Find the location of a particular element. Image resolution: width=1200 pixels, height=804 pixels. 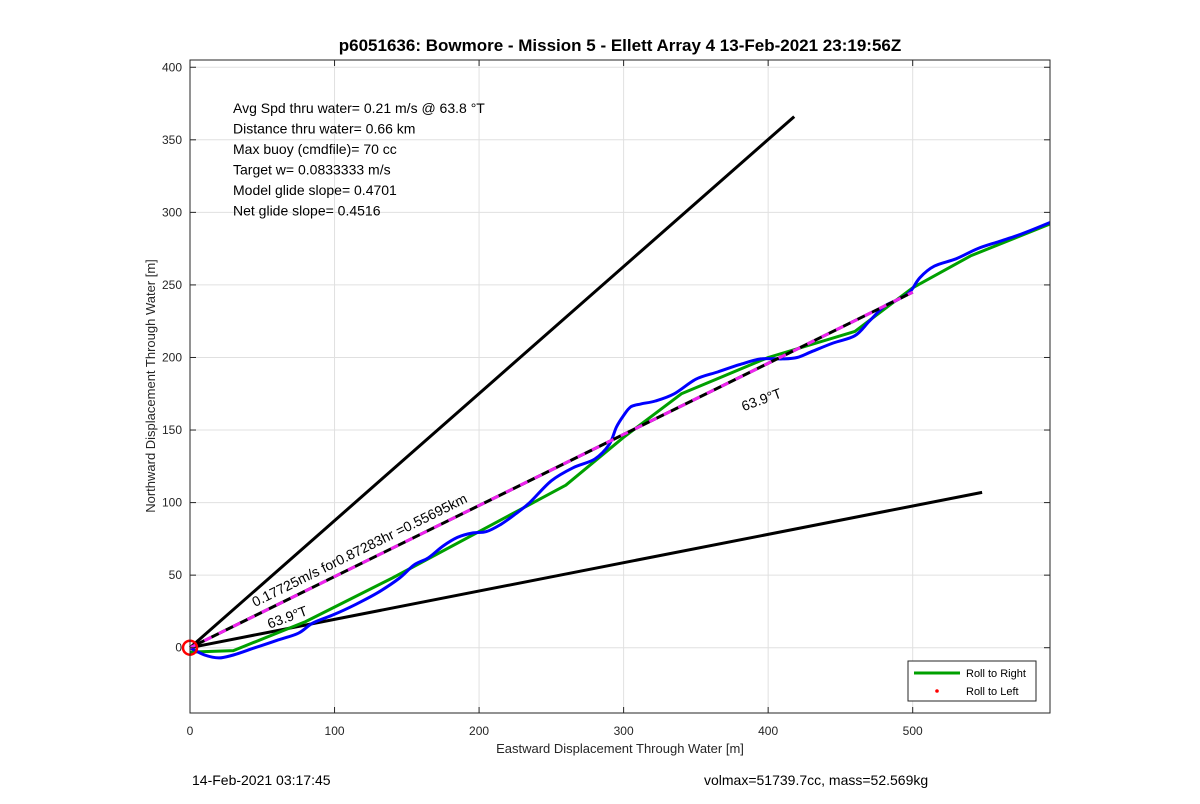

footer-timestamp: 14-Feb-2021 03:17:45 is located at coordinates (261, 780).